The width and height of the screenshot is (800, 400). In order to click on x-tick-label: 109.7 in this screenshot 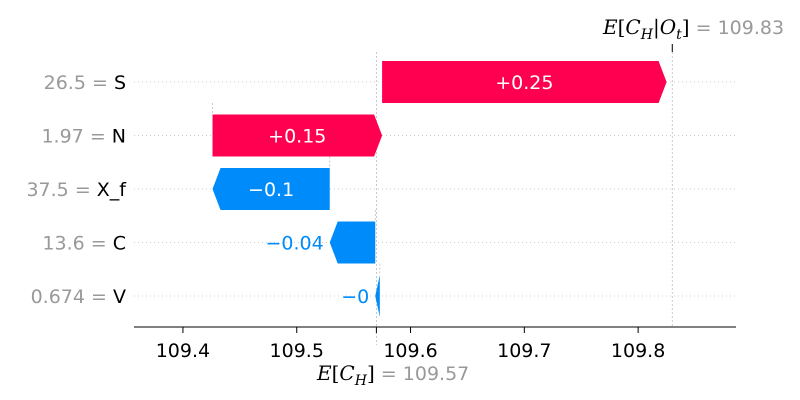, I will do `click(524, 351)`.